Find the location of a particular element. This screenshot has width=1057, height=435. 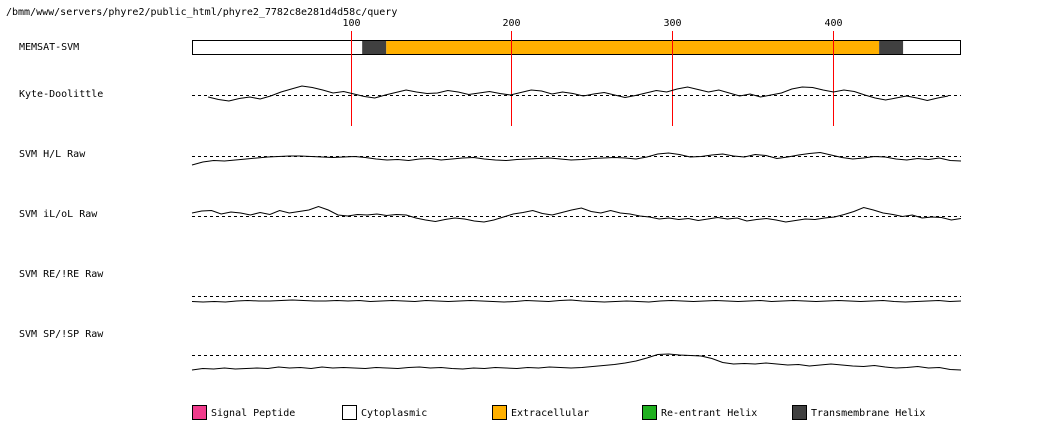

series-label: SVM H/L Raw is located at coordinates (52, 154).